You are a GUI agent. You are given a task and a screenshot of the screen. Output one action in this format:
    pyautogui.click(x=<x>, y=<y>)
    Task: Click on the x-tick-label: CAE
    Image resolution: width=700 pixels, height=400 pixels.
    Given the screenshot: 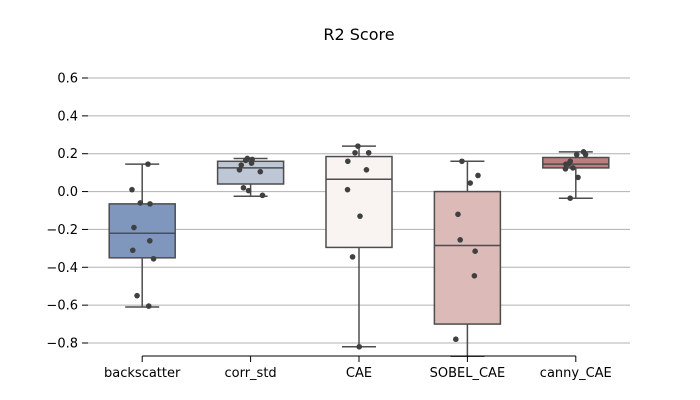 What is the action you would take?
    pyautogui.click(x=359, y=373)
    